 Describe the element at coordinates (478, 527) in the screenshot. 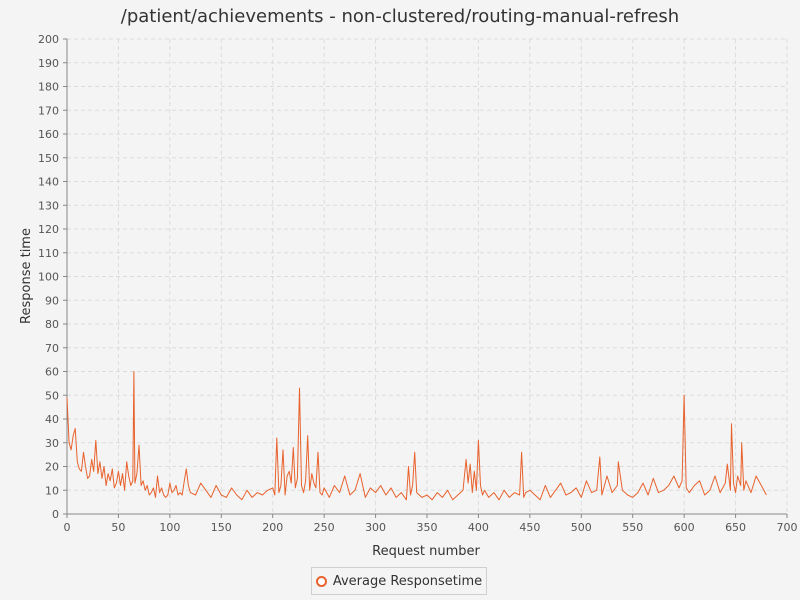

I see `x-tick-label: 400` at that location.